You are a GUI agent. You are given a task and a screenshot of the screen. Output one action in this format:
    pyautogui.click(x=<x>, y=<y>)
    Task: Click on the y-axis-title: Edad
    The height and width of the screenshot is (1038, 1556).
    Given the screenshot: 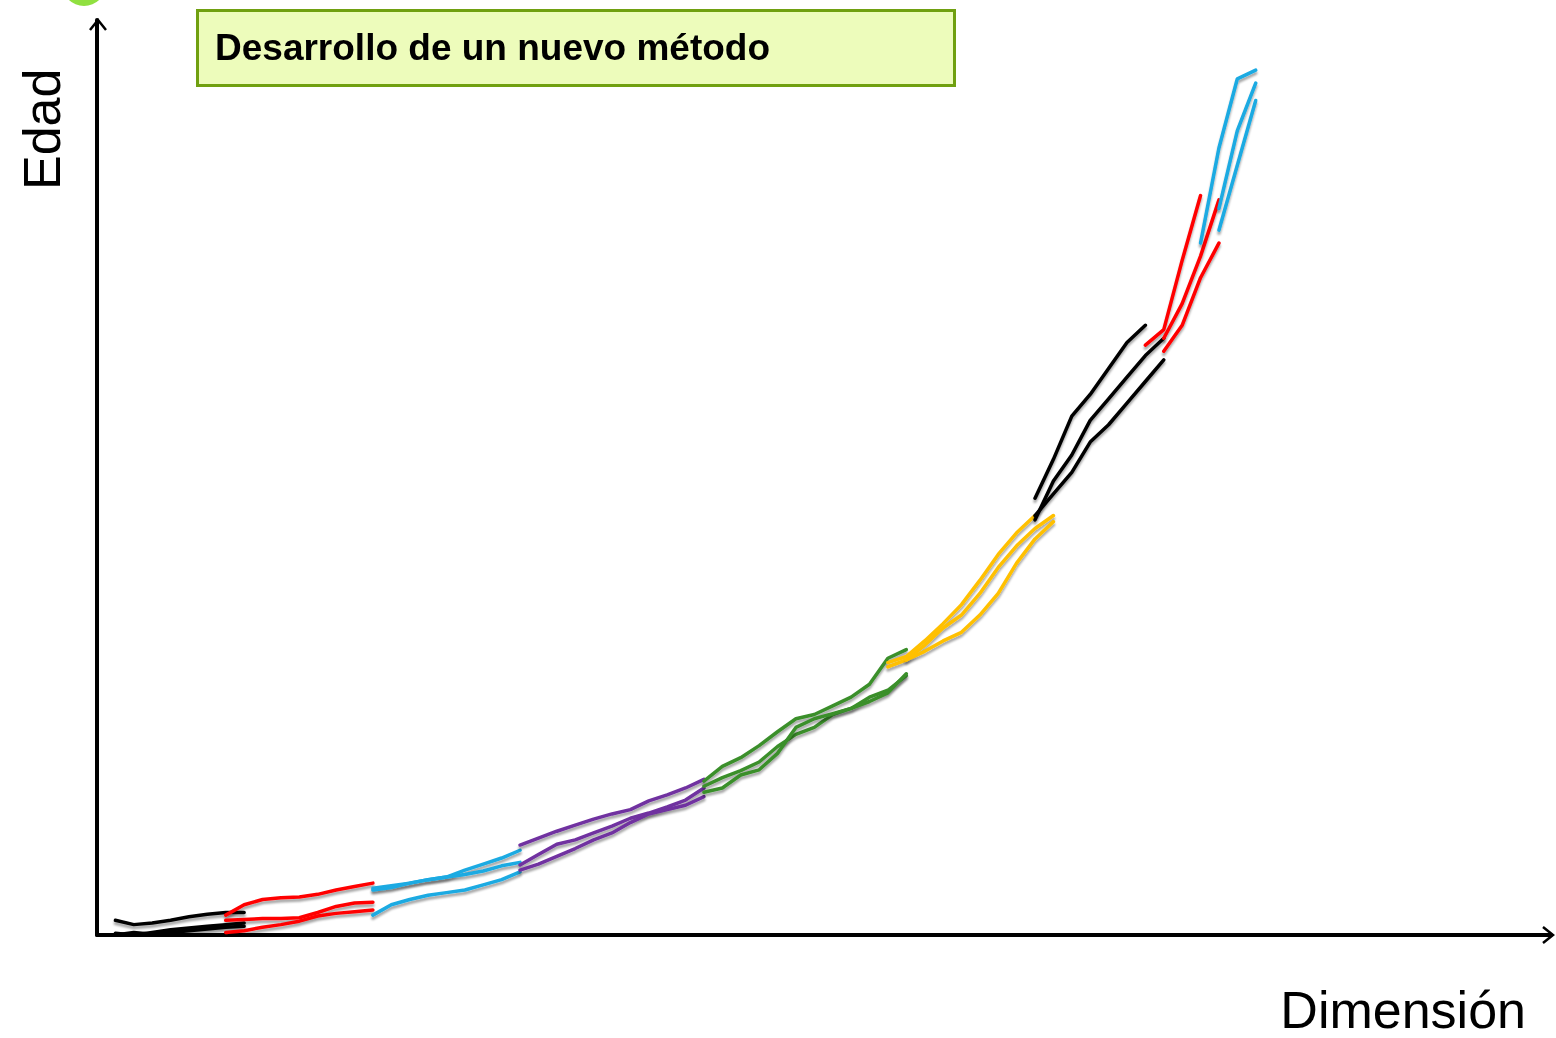 What is the action you would take?
    pyautogui.click(x=42, y=129)
    